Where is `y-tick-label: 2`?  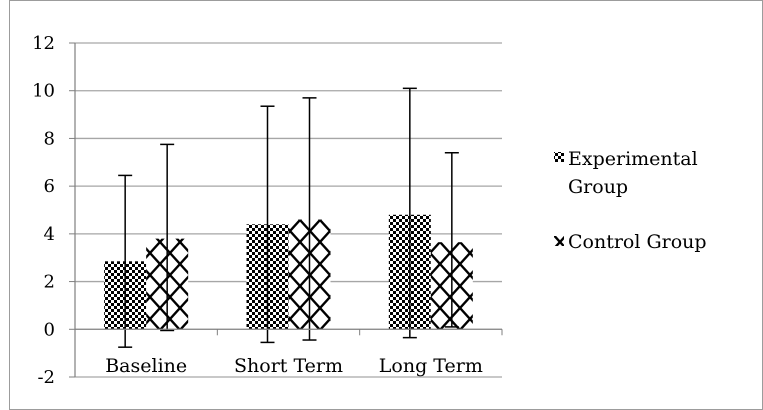 y-tick-label: 2 is located at coordinates (49, 282).